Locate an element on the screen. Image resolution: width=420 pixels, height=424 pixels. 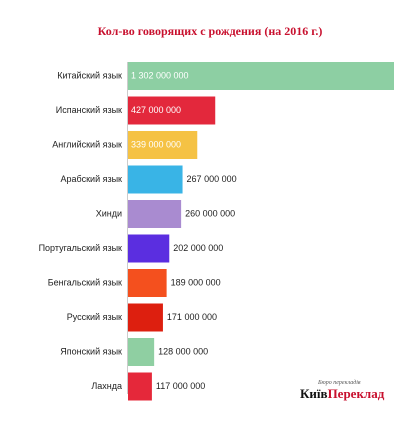
value-label: 267 000 000 is located at coordinates (212, 179).